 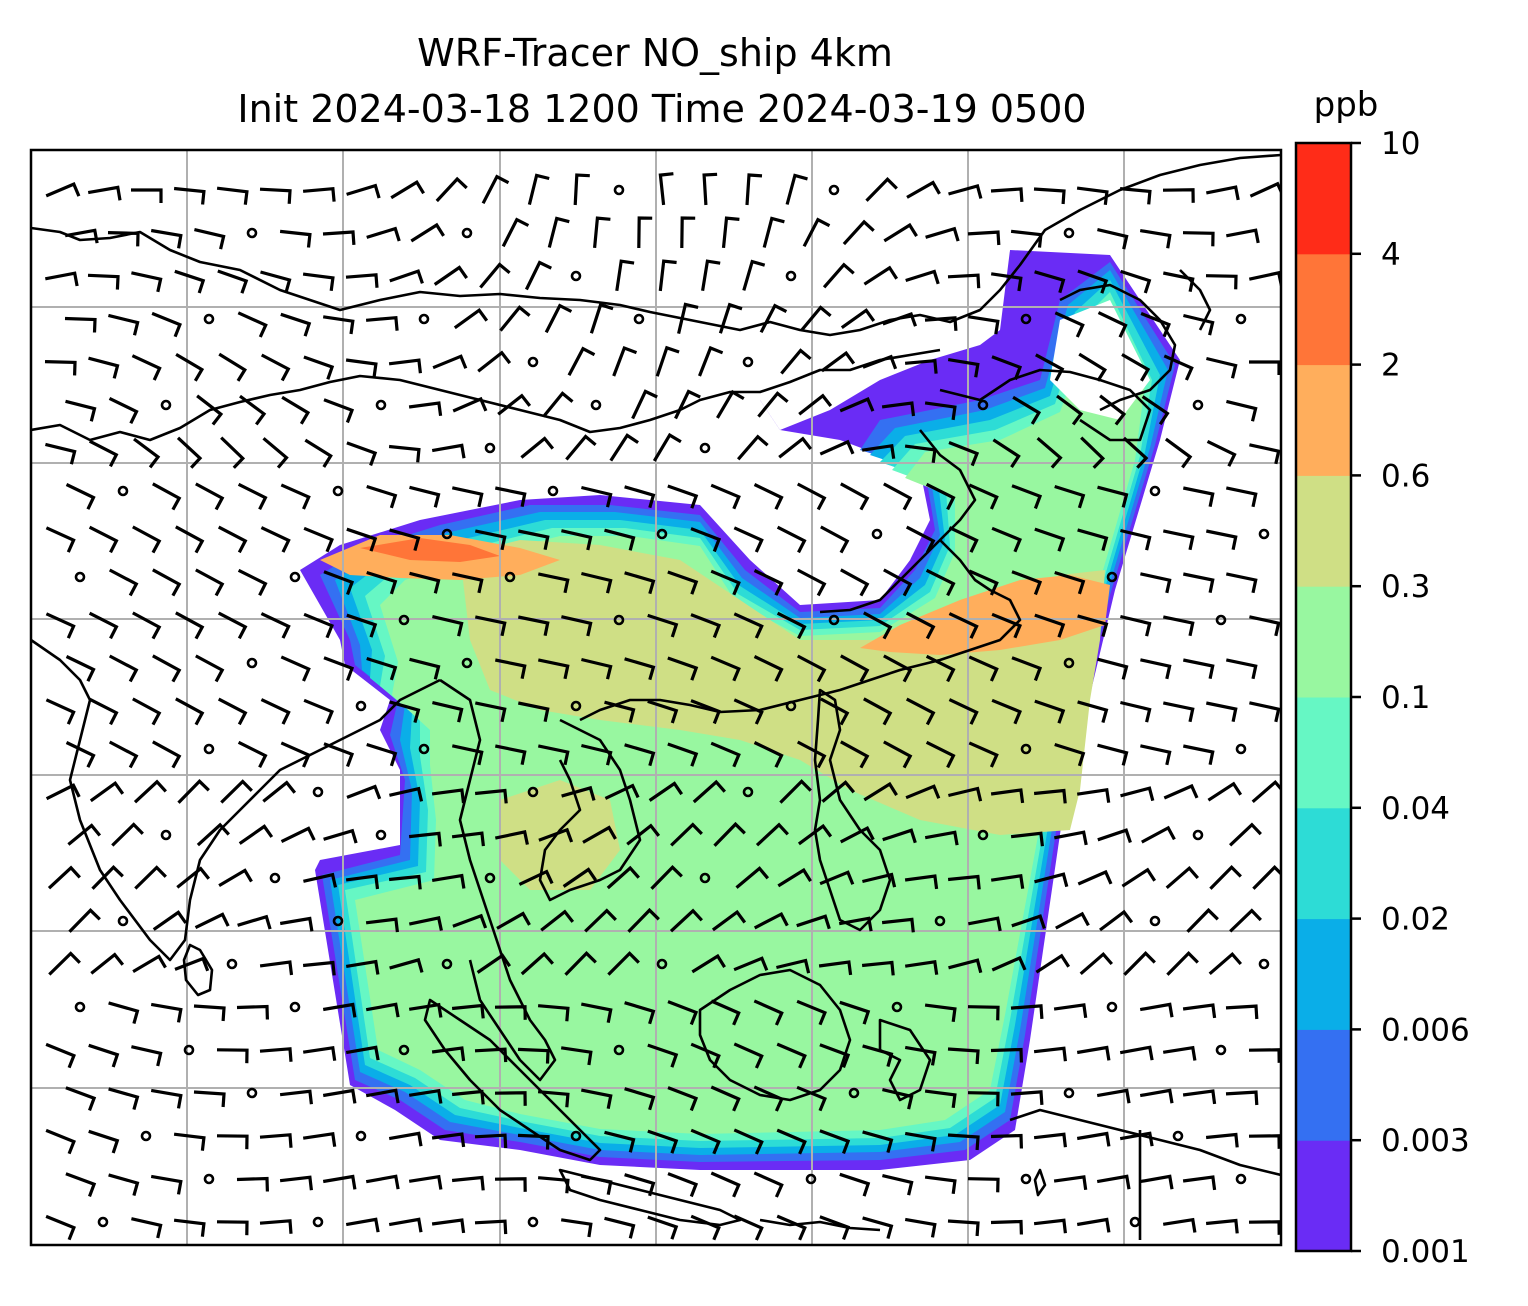 What do you see at coordinates (1323, 697) in the screenshot?
I see `colorbar-swatches` at bounding box center [1323, 697].